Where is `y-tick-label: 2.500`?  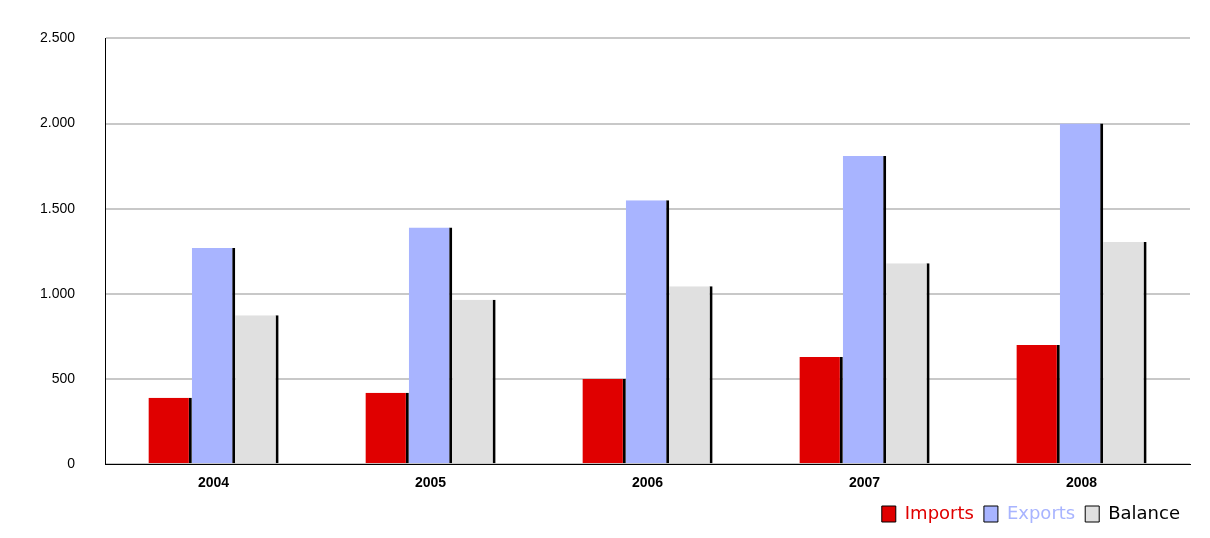 y-tick-label: 2.500 is located at coordinates (57, 37).